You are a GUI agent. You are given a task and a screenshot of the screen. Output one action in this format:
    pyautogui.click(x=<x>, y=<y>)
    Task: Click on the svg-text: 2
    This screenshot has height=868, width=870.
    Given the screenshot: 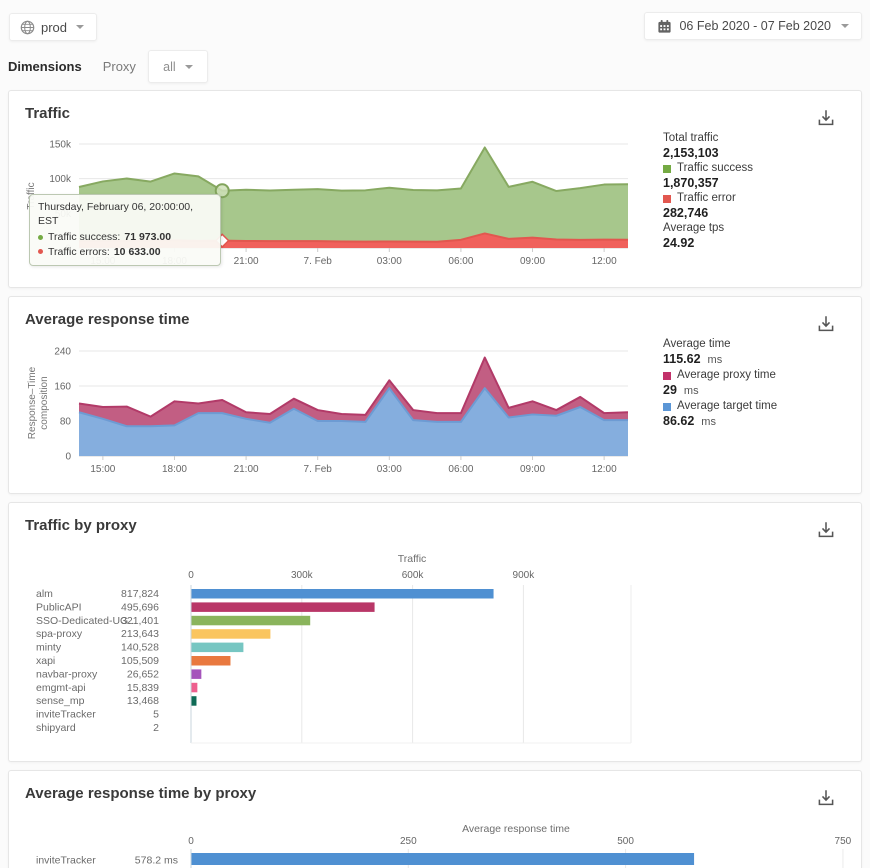 What is the action you would take?
    pyautogui.click(x=156, y=728)
    